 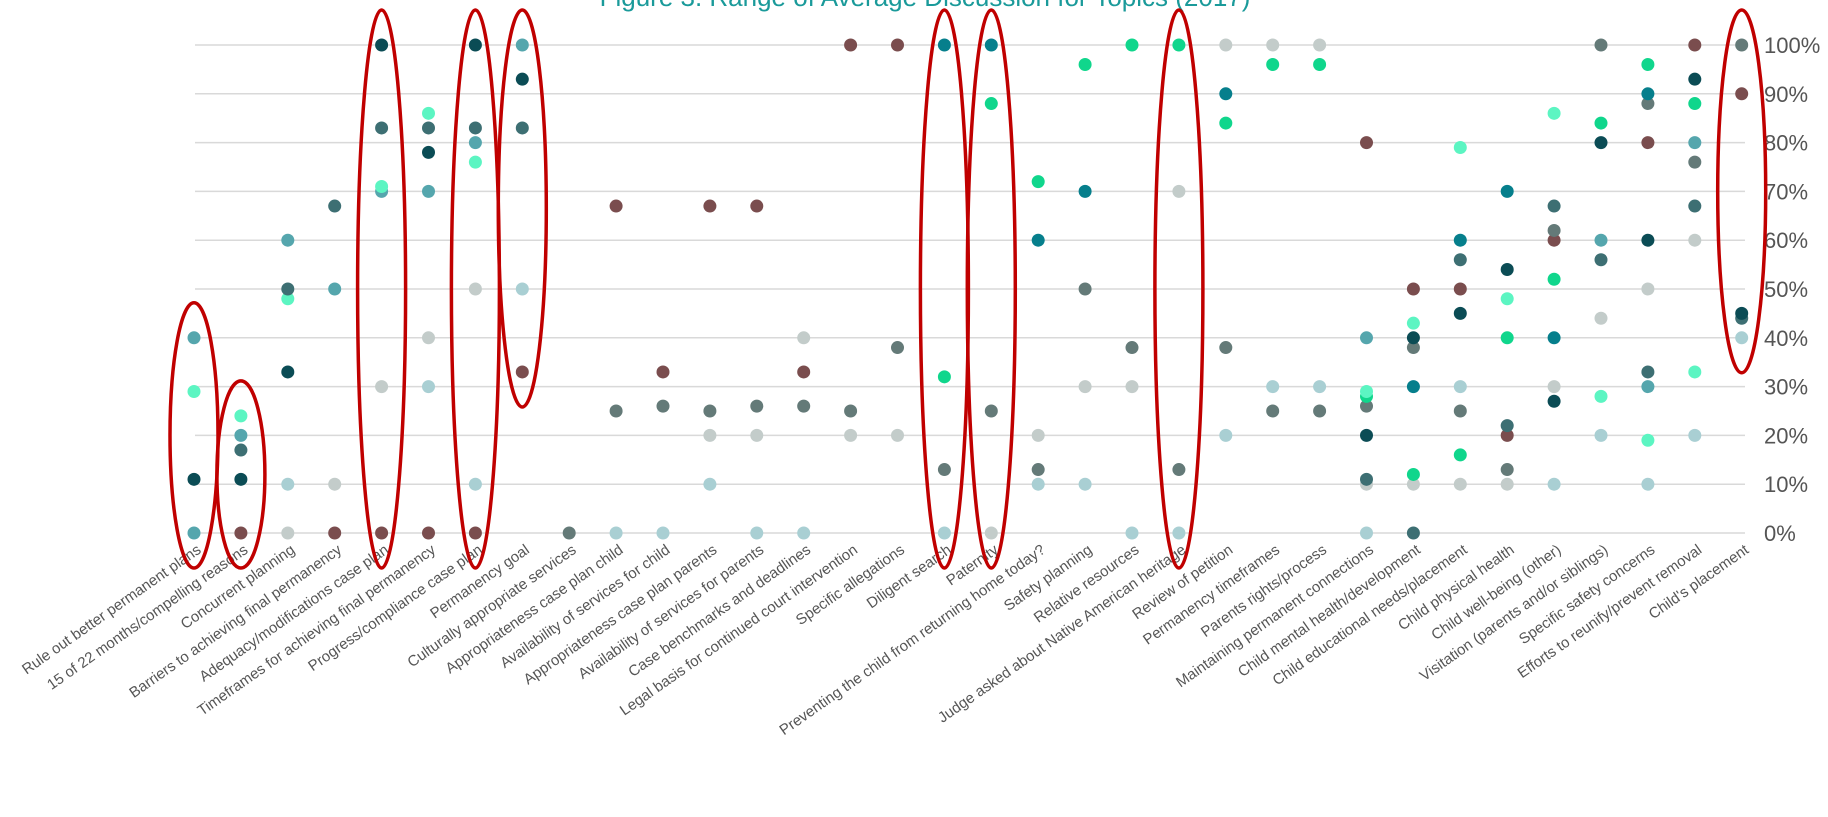 I want to click on y-tick-label: 30%, so click(x=1786, y=387).